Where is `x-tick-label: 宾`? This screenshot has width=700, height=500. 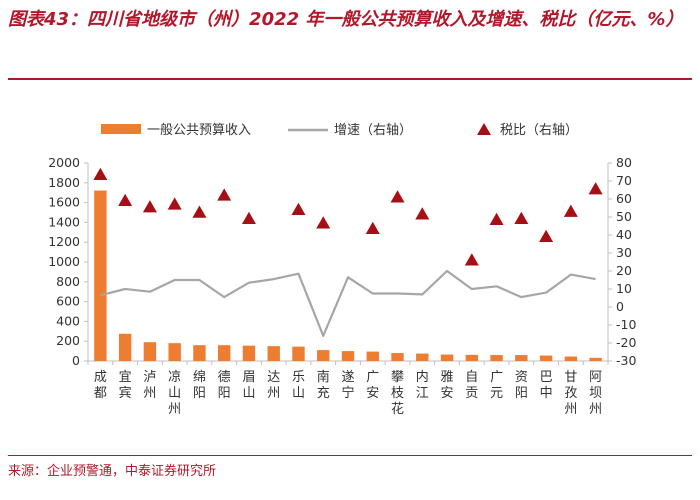 x-tick-label: 宾 is located at coordinates (125, 393).